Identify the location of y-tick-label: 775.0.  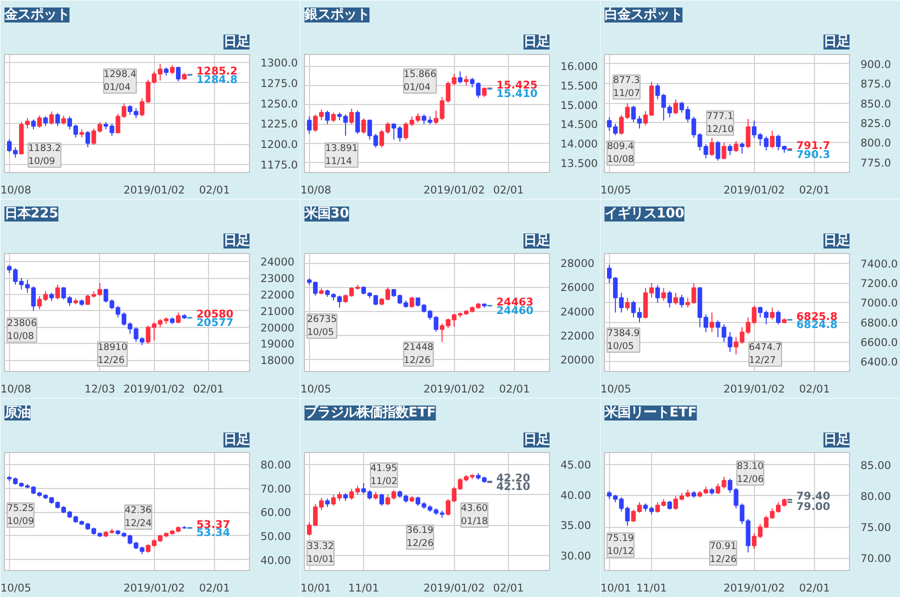
(876, 163).